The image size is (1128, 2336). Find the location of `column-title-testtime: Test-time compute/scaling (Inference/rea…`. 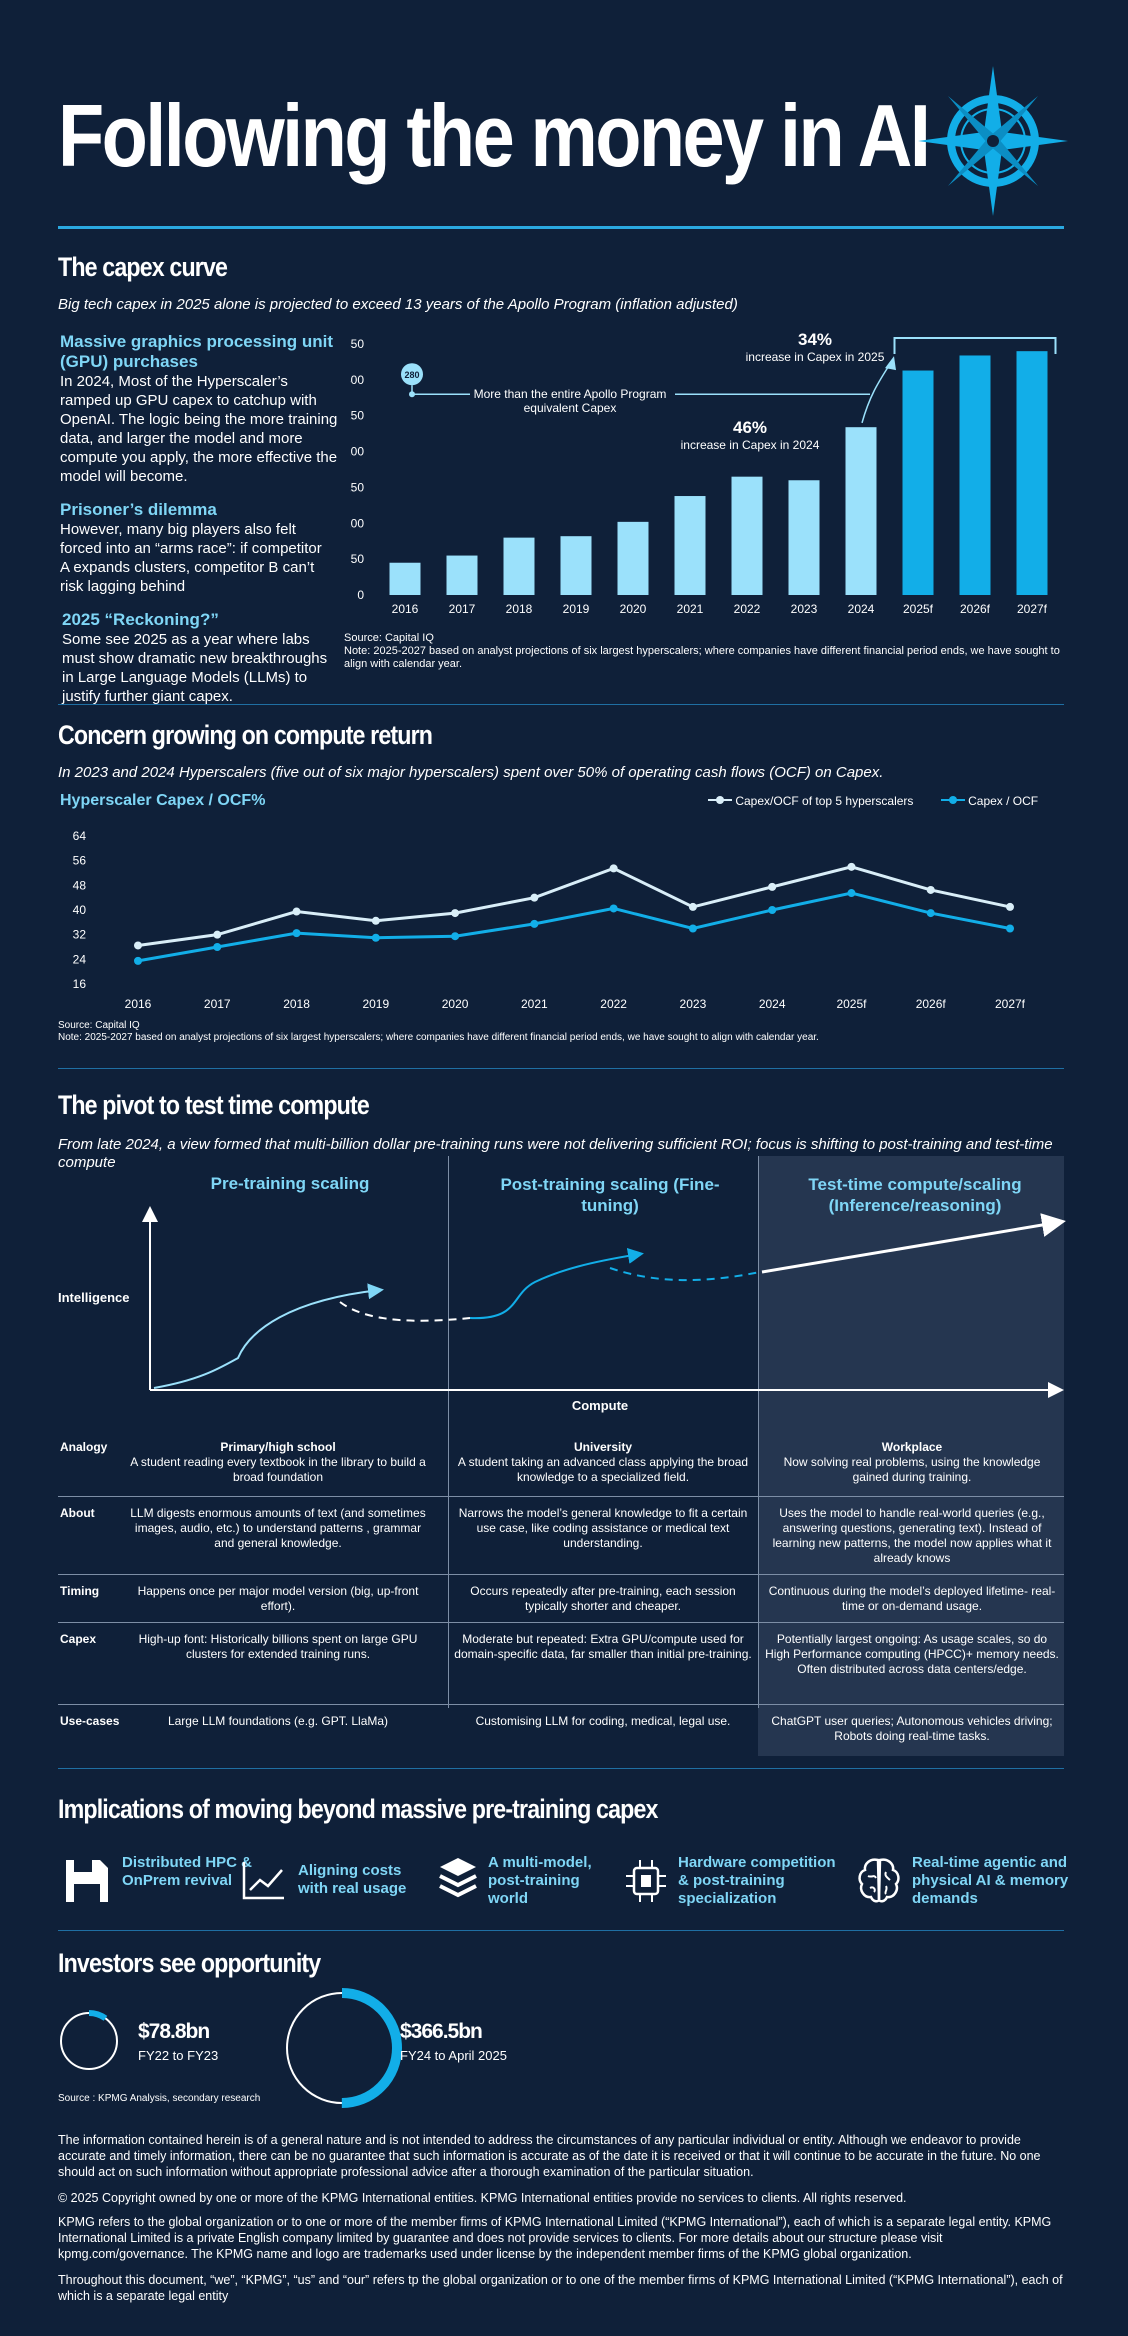

column-title-testtime: Test-time compute/scaling (Inference/rea… is located at coordinates (915, 1195).